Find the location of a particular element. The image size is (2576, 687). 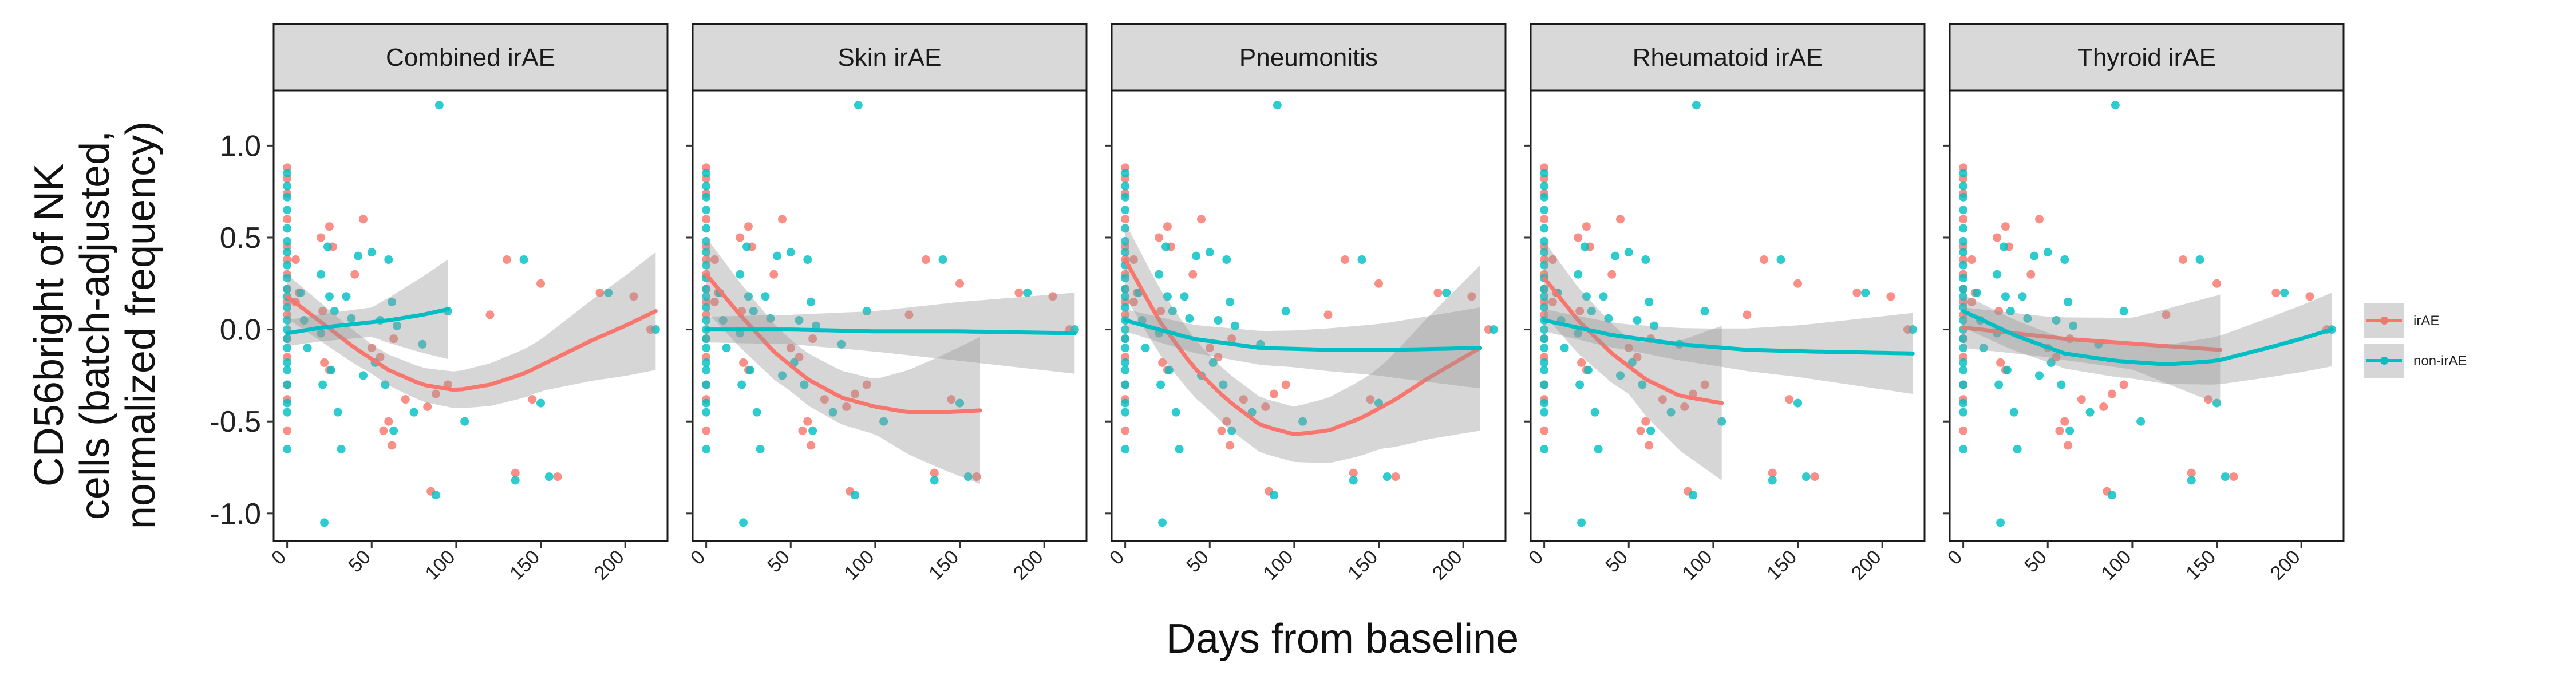

facet-strip is located at coordinates (1728, 58).